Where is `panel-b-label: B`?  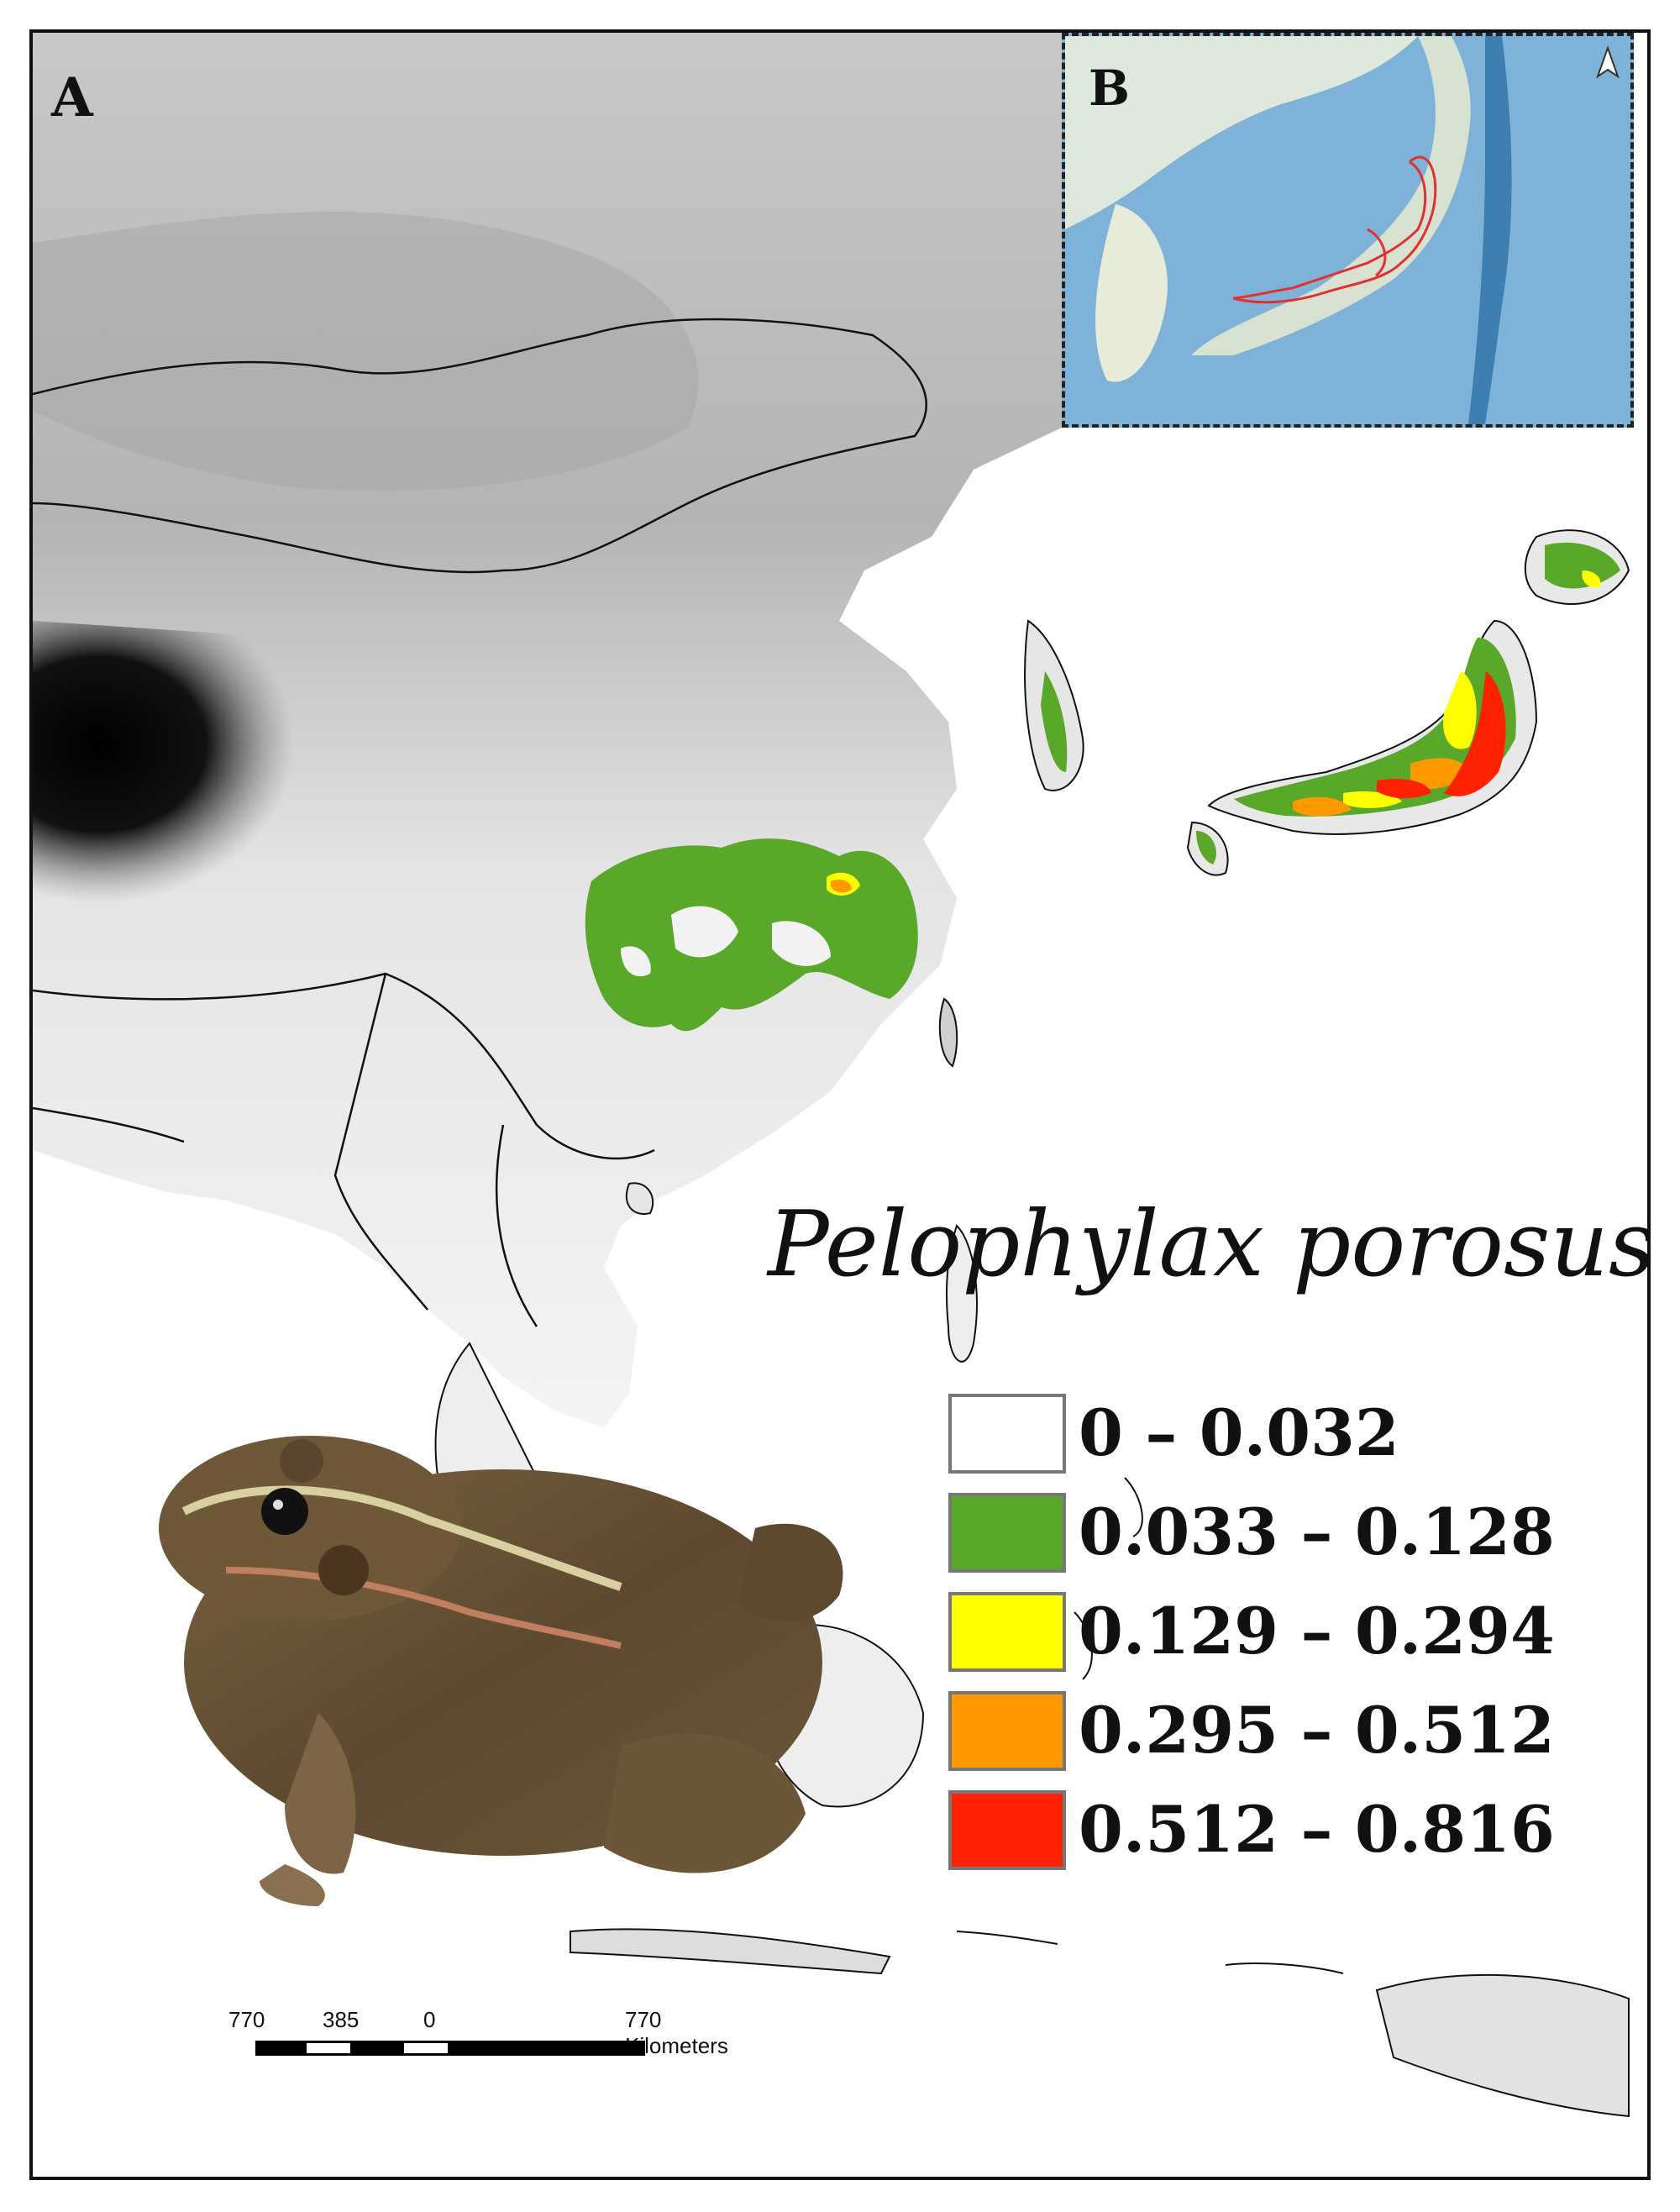 panel-b-label: B is located at coordinates (1110, 88).